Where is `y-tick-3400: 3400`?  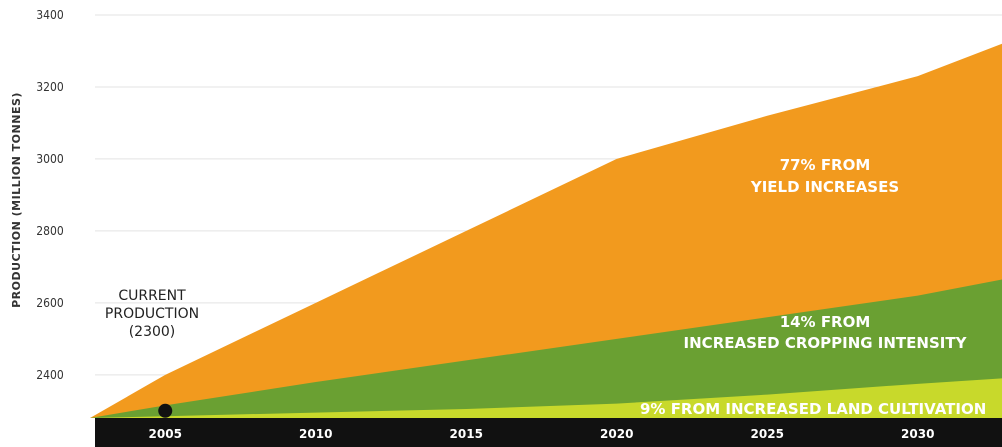 y-tick-3400: 3400 is located at coordinates (50, 15).